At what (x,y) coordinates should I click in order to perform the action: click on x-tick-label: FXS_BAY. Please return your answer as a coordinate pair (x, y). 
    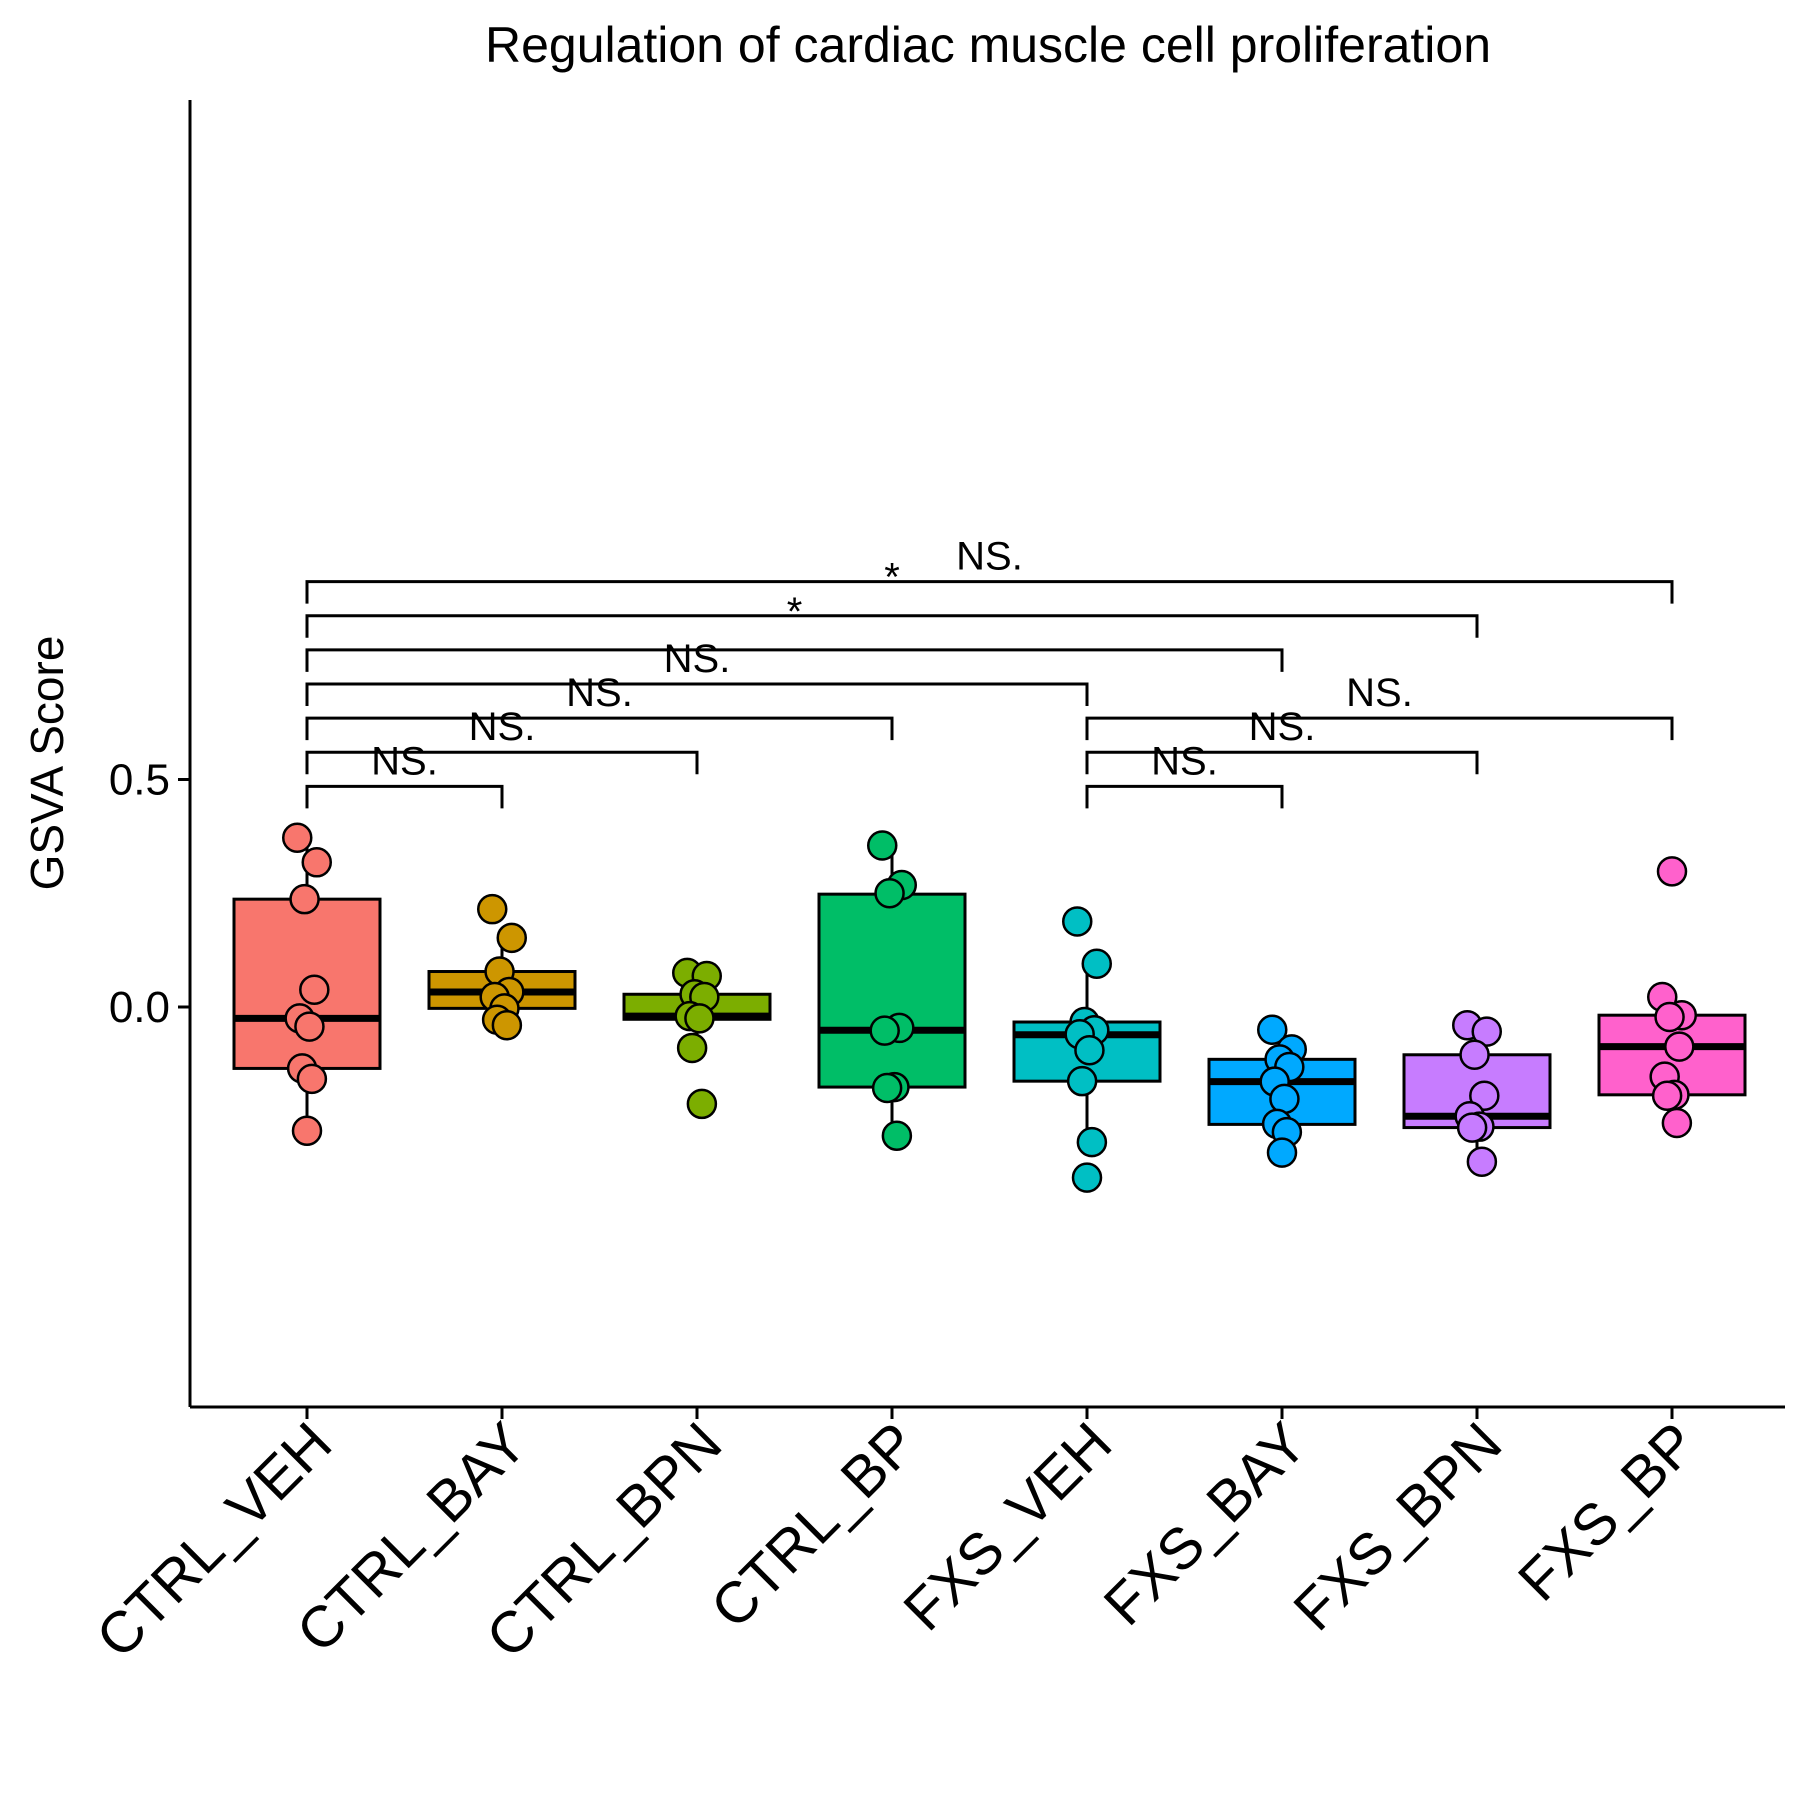
    Looking at the image, I should click on (1206, 1524).